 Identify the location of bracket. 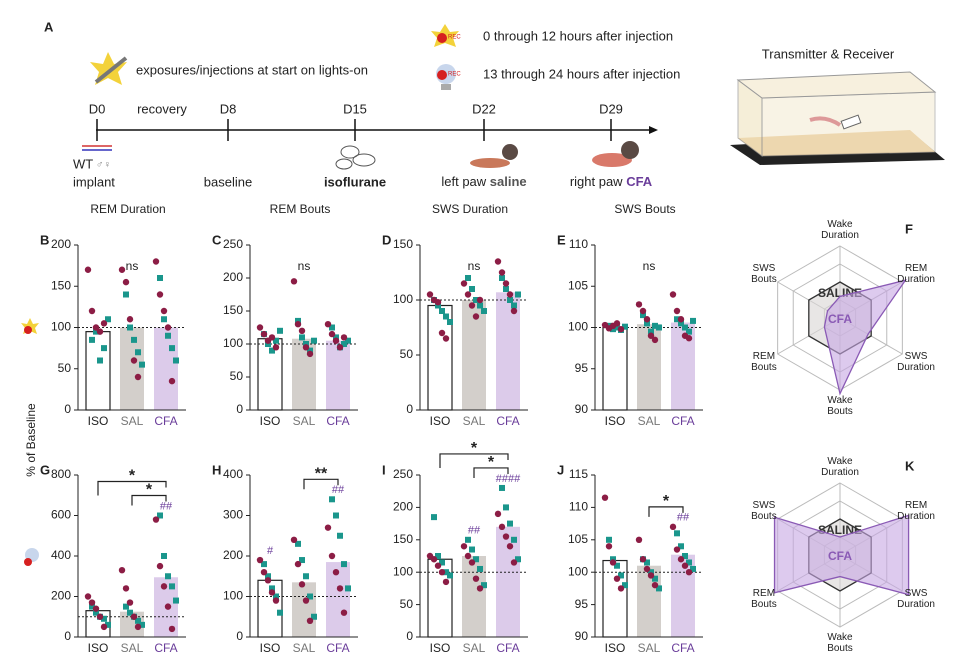
(132, 488).